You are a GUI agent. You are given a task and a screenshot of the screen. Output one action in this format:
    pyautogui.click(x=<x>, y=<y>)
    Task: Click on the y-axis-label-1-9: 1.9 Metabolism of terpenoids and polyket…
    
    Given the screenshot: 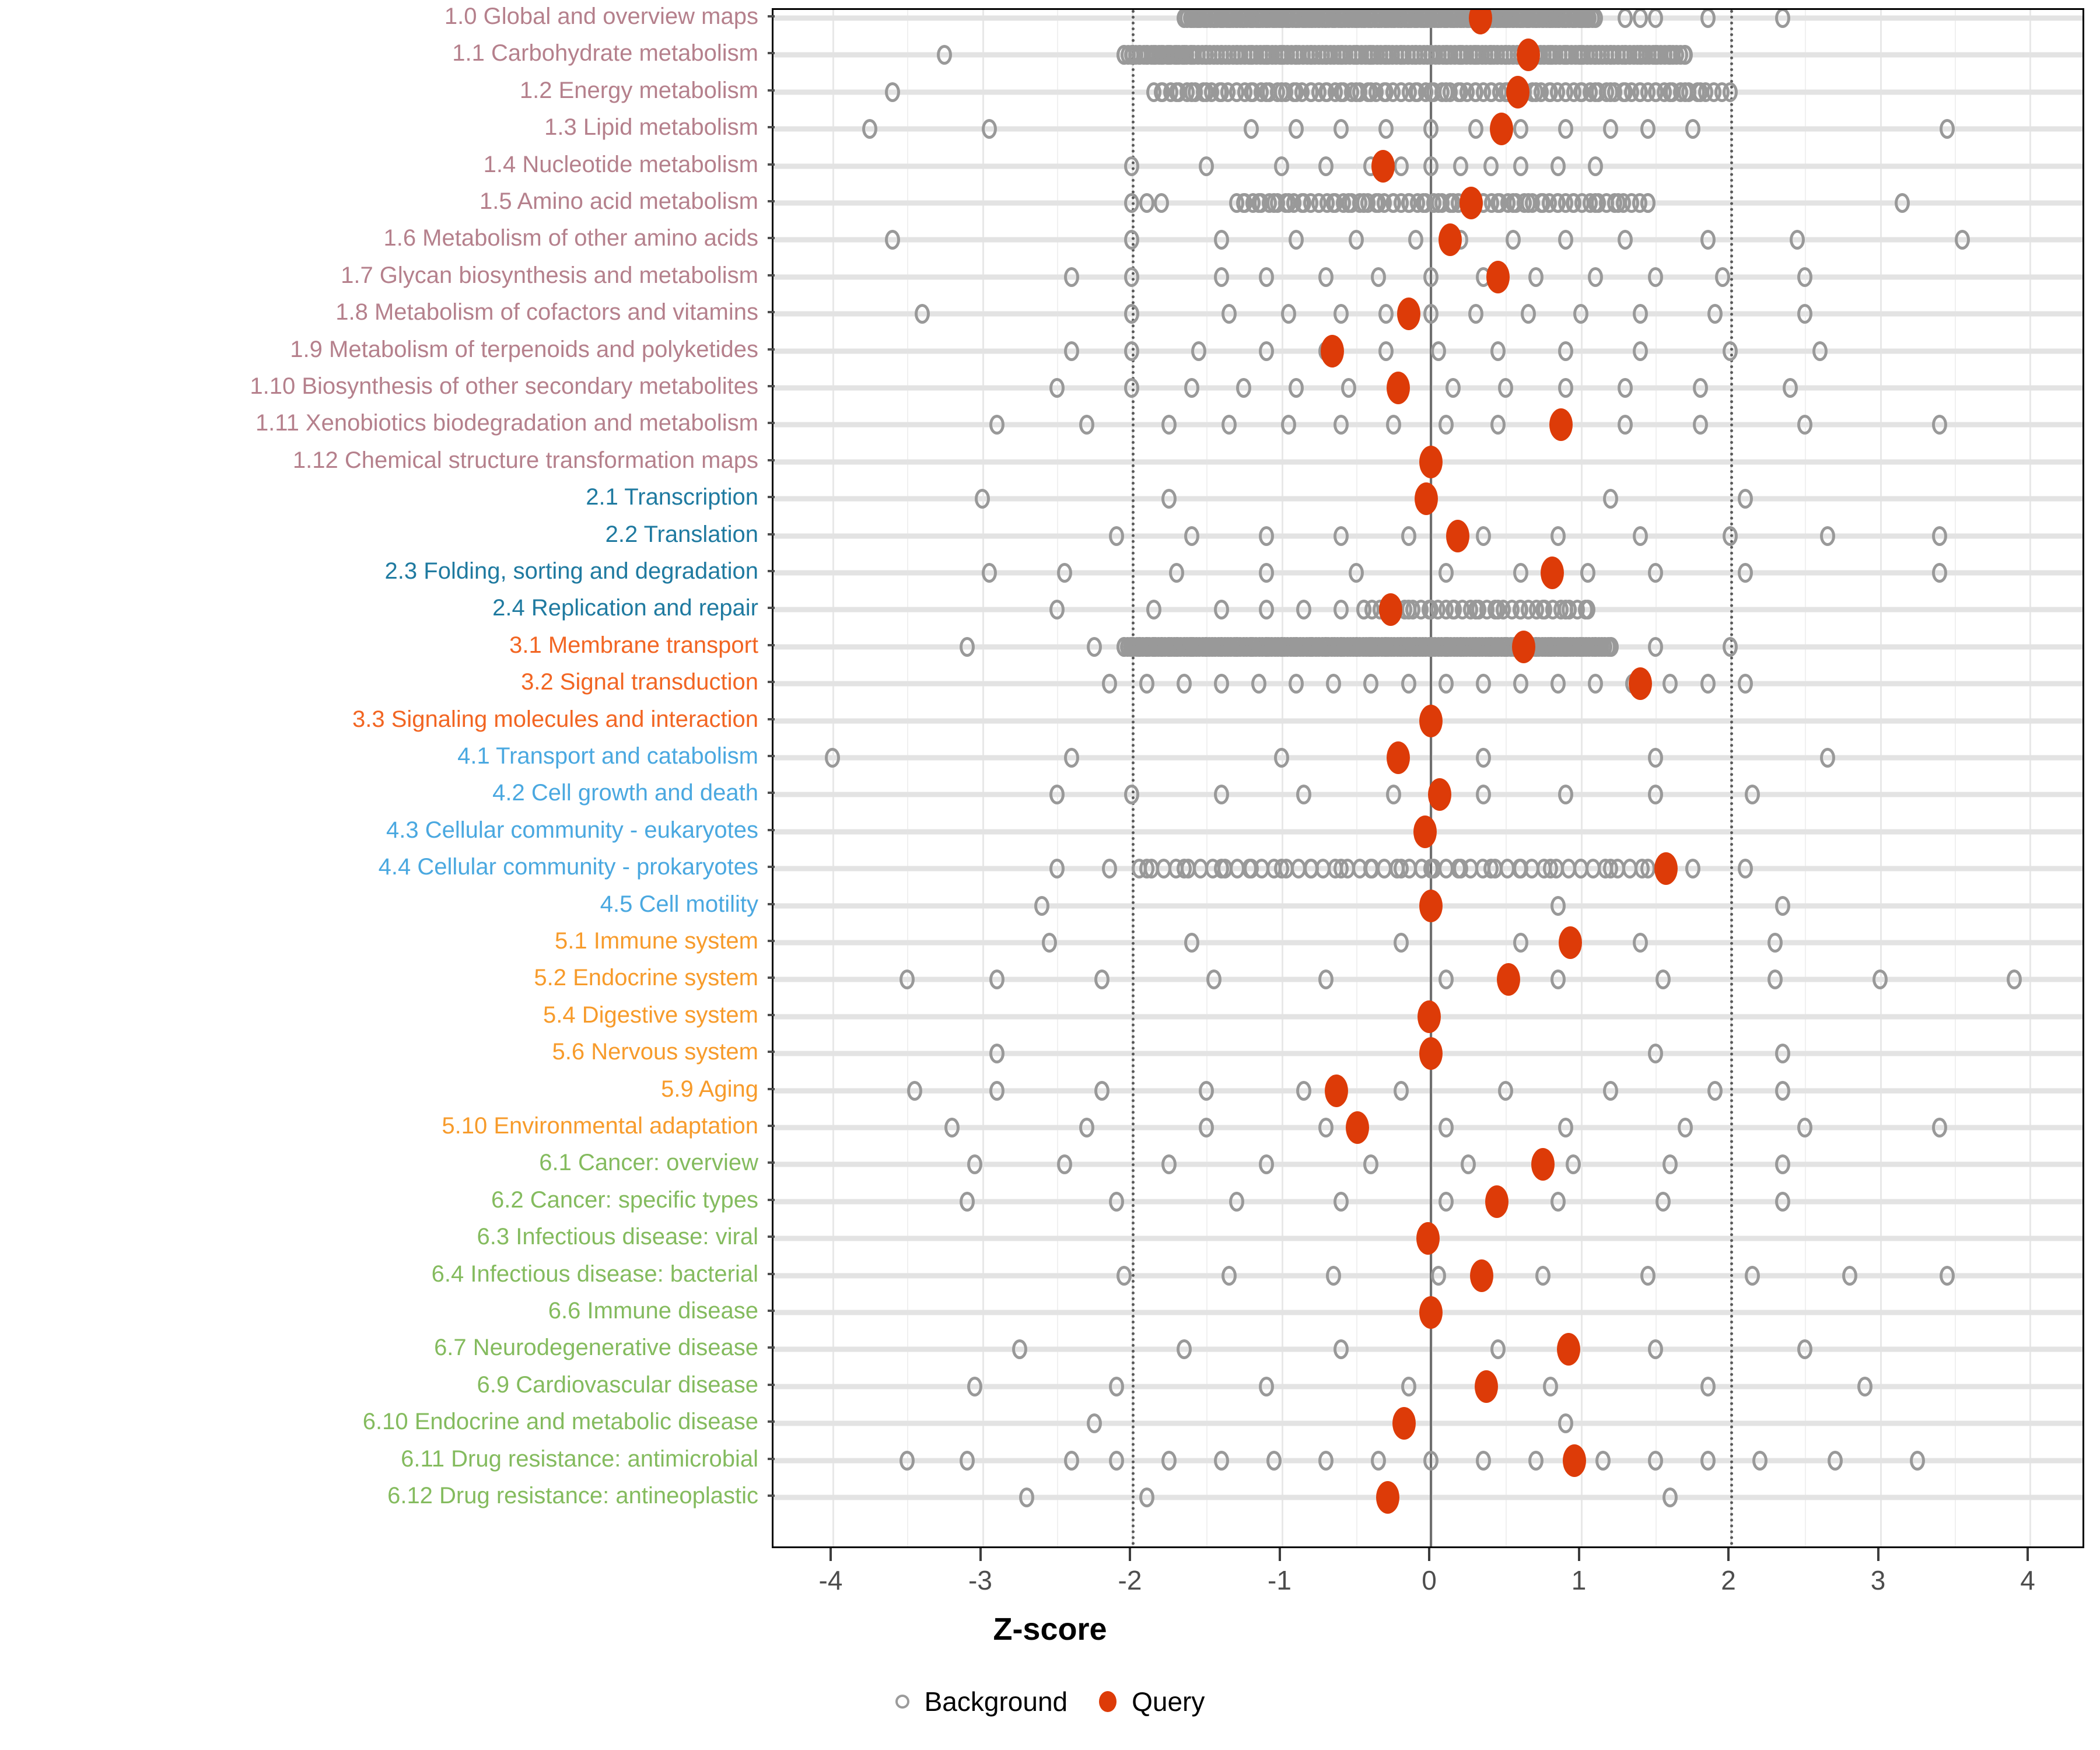 What is the action you would take?
    pyautogui.click(x=524, y=349)
    